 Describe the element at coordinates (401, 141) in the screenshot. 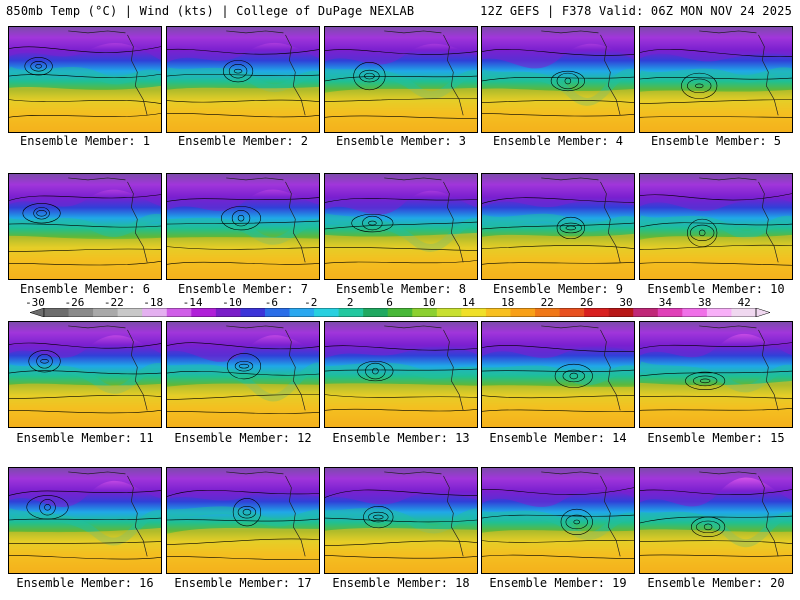

I see `ensemble-member-label: Ensemble Member: 3` at that location.